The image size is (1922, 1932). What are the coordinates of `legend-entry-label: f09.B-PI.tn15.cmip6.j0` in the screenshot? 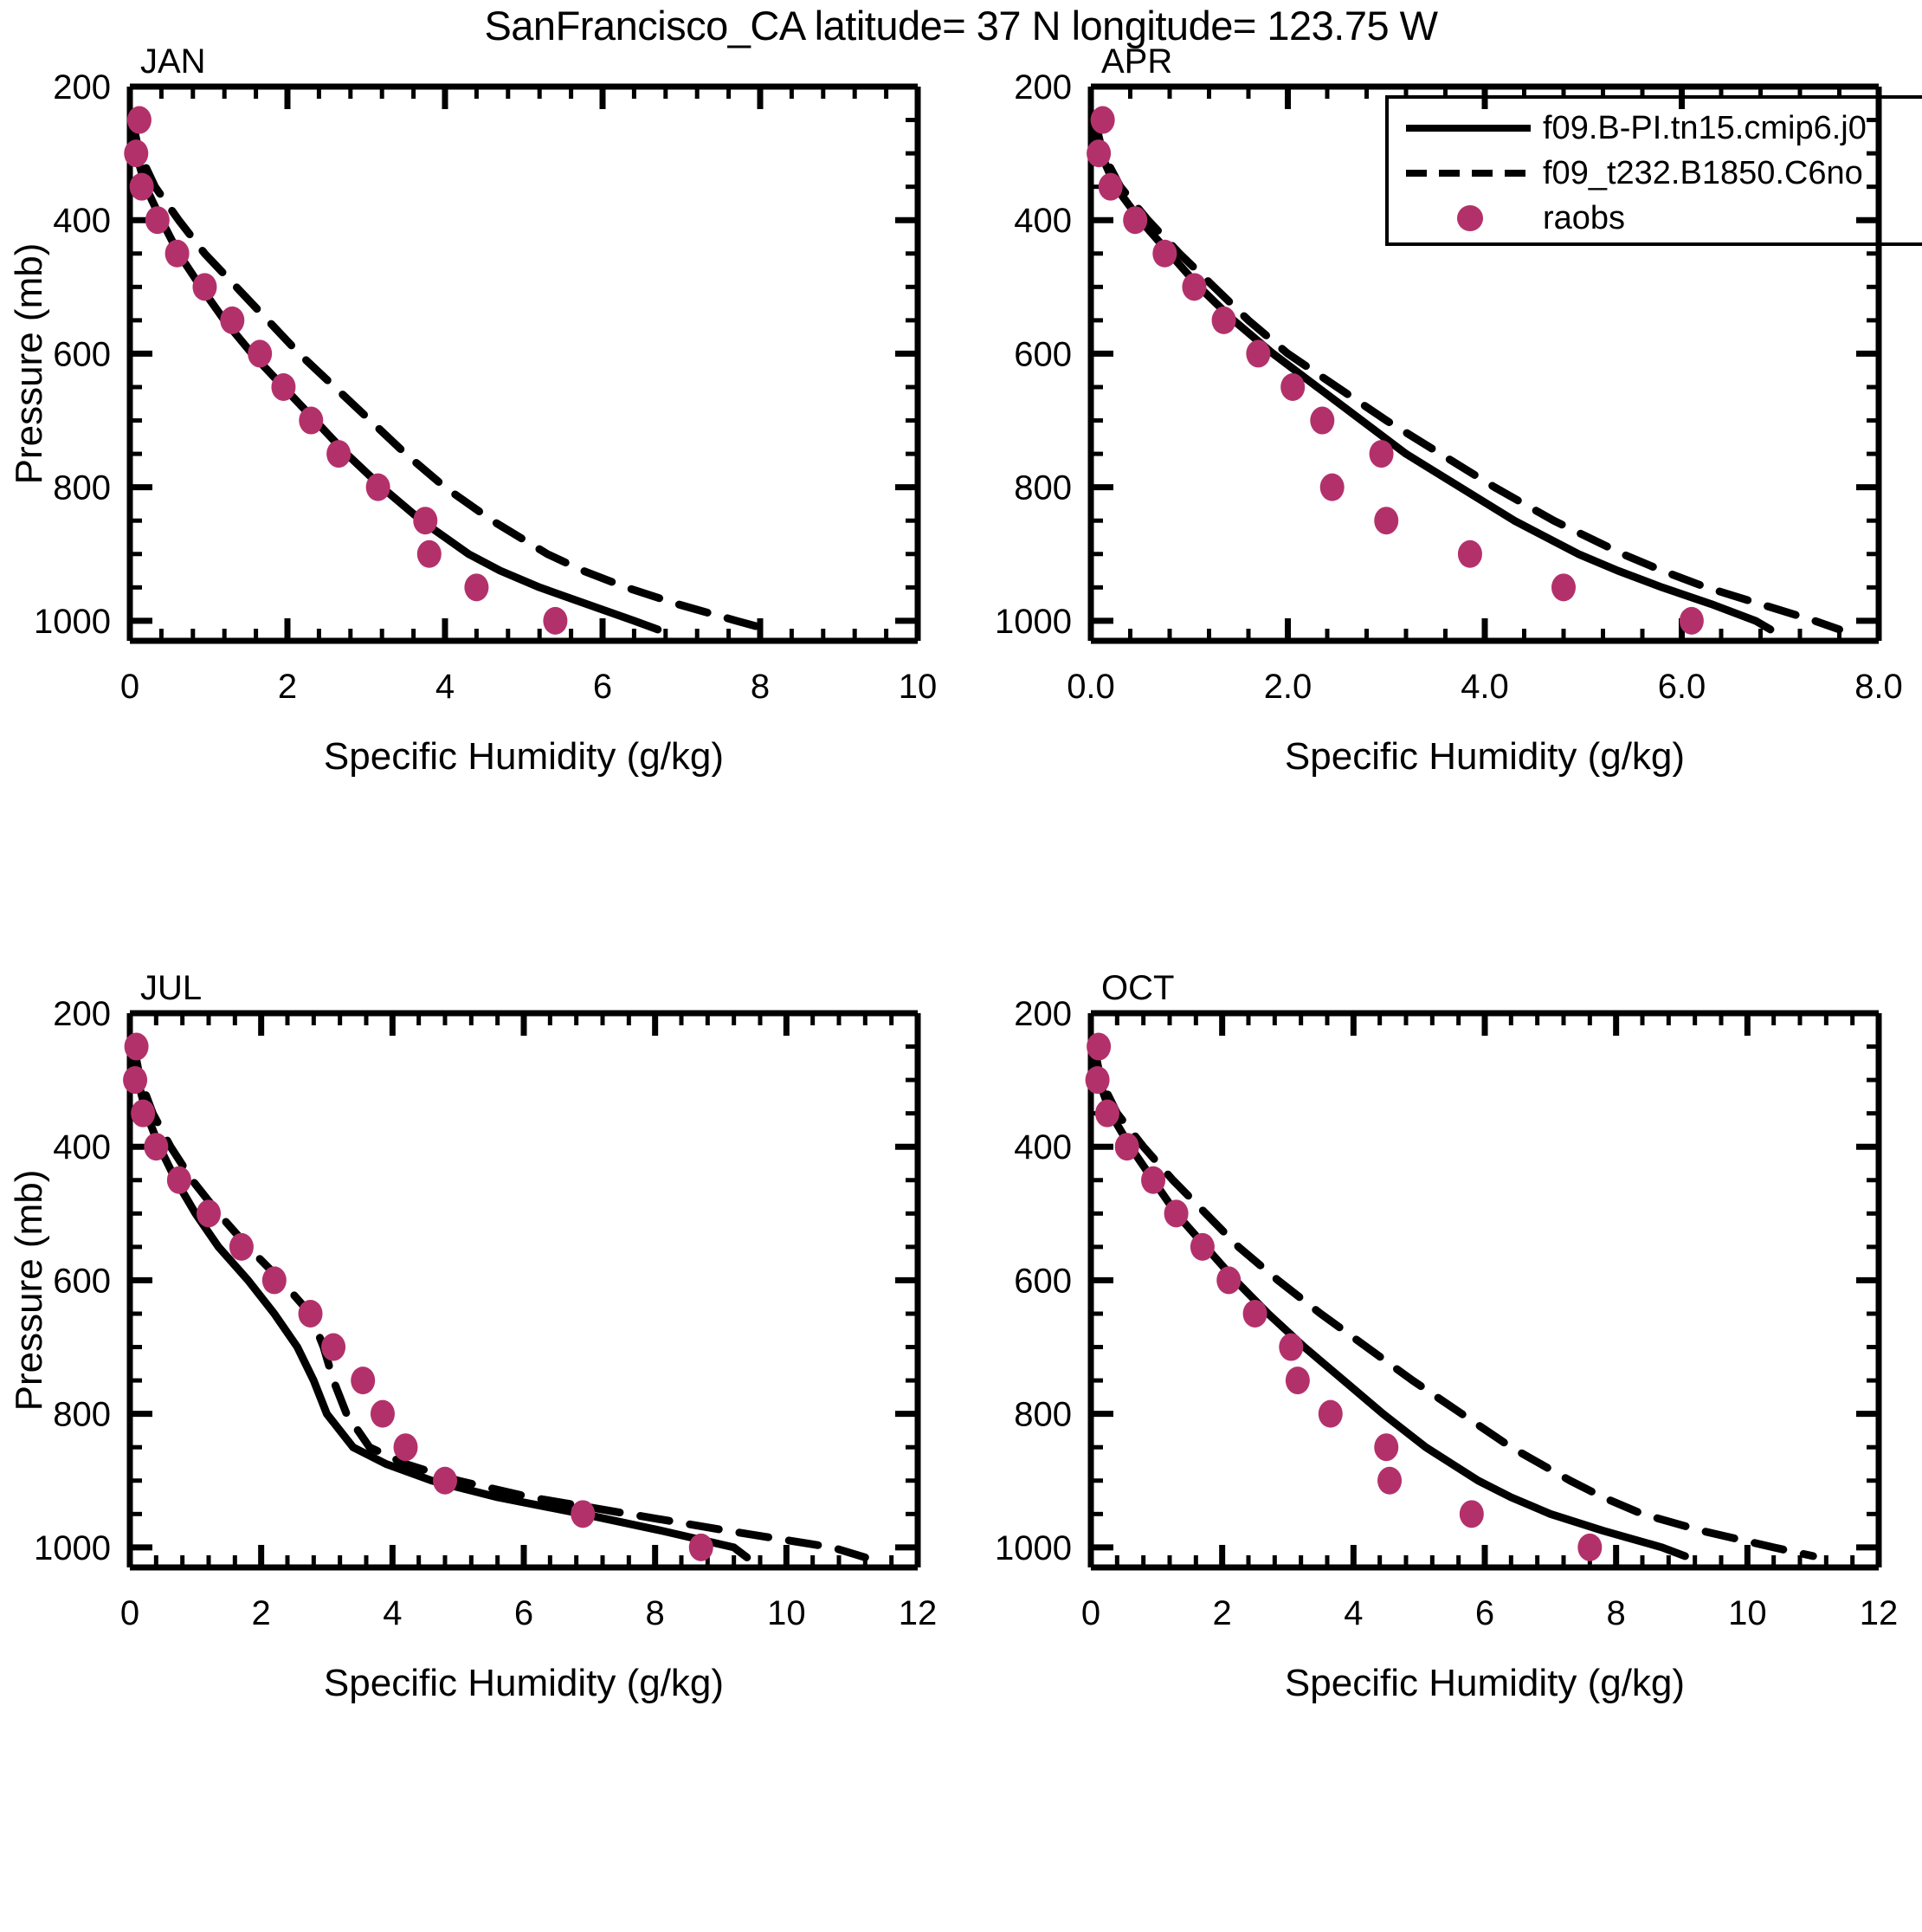 It's located at (1705, 128).